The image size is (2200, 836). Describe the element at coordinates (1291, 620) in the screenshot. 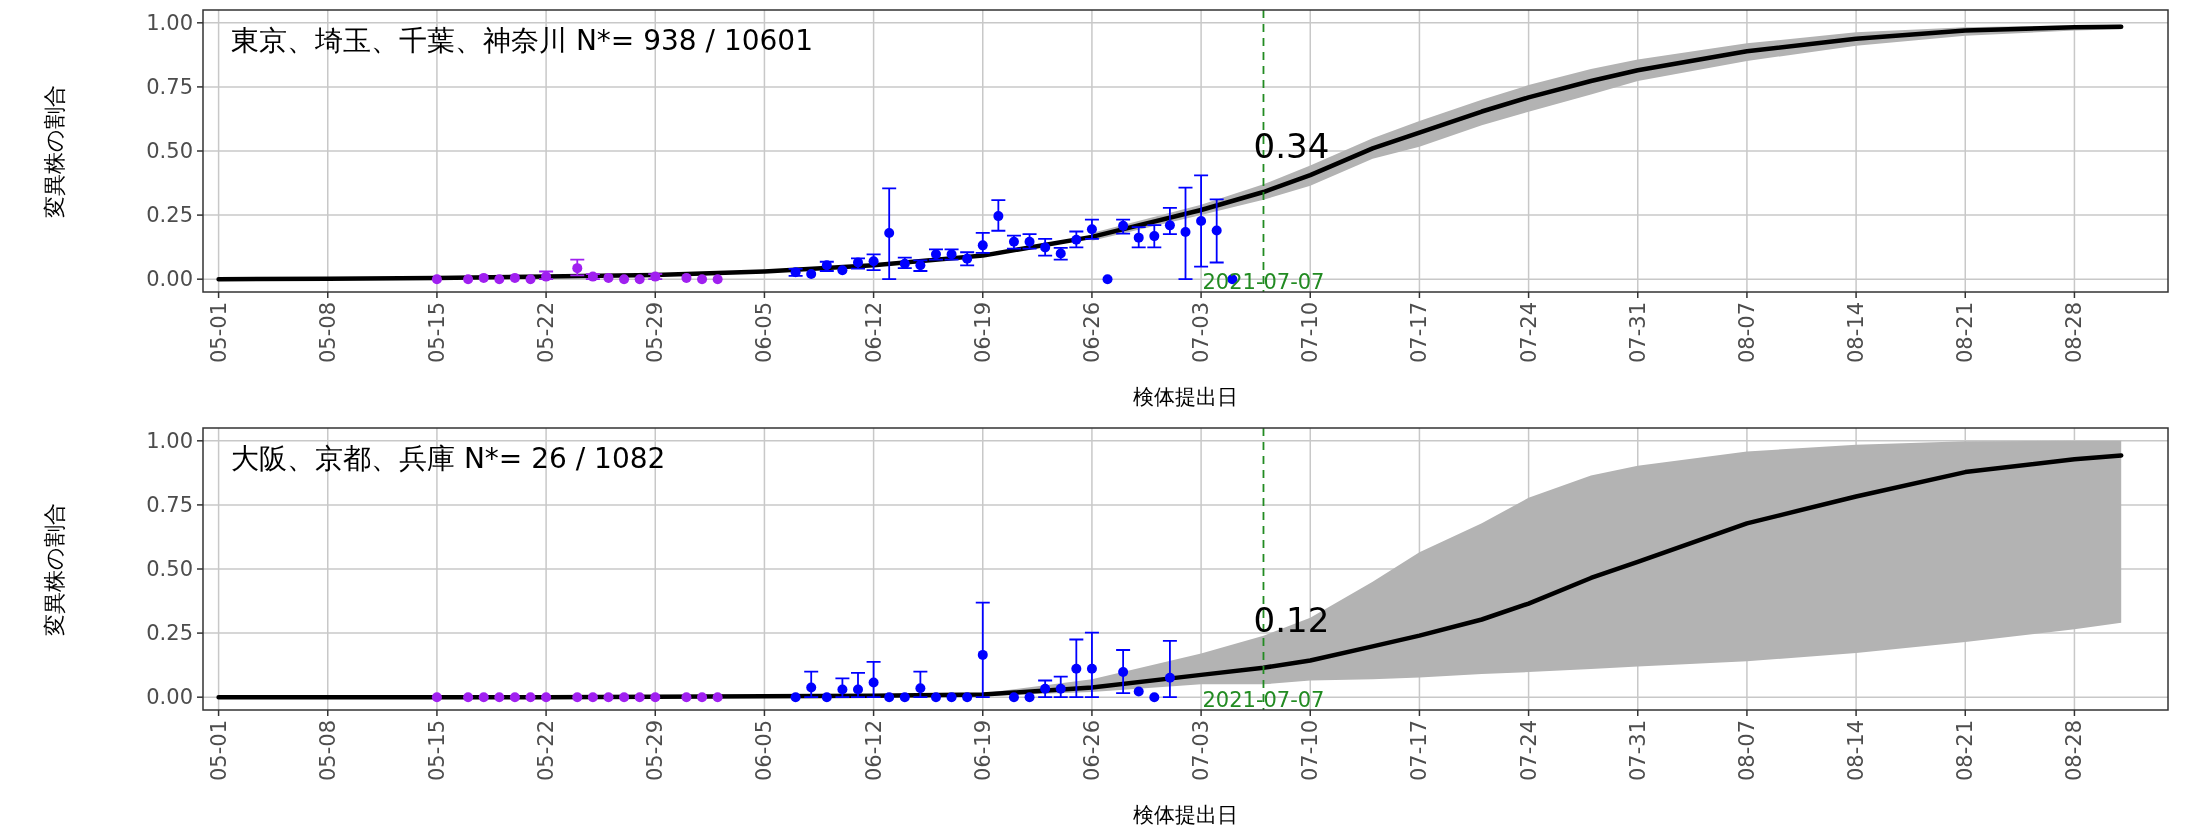

I see `annotation: 0.12` at that location.